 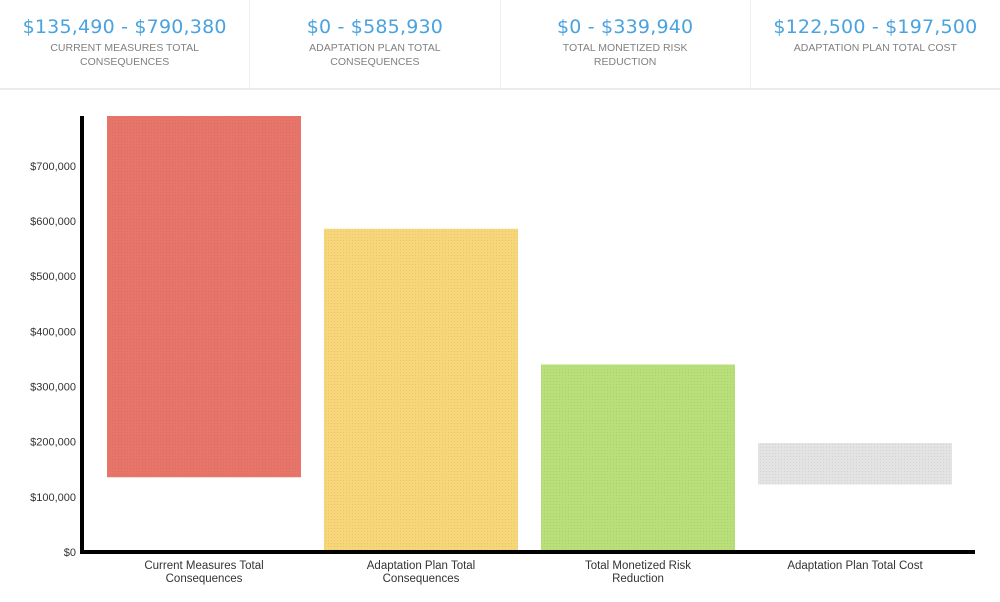 What do you see at coordinates (875, 27) in the screenshot?
I see `summary-value: $122,500 - $197,500` at bounding box center [875, 27].